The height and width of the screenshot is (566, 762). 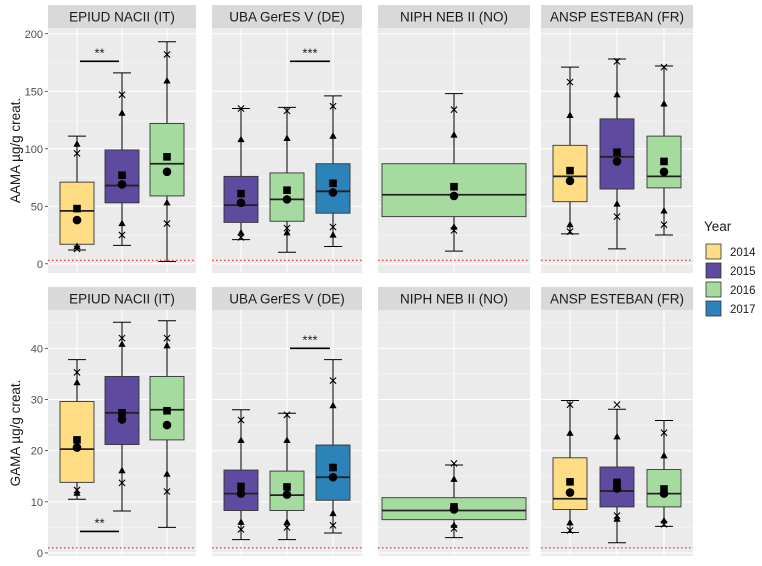 I want to click on facet-title: UBA GerES V (DE), so click(x=287, y=17).